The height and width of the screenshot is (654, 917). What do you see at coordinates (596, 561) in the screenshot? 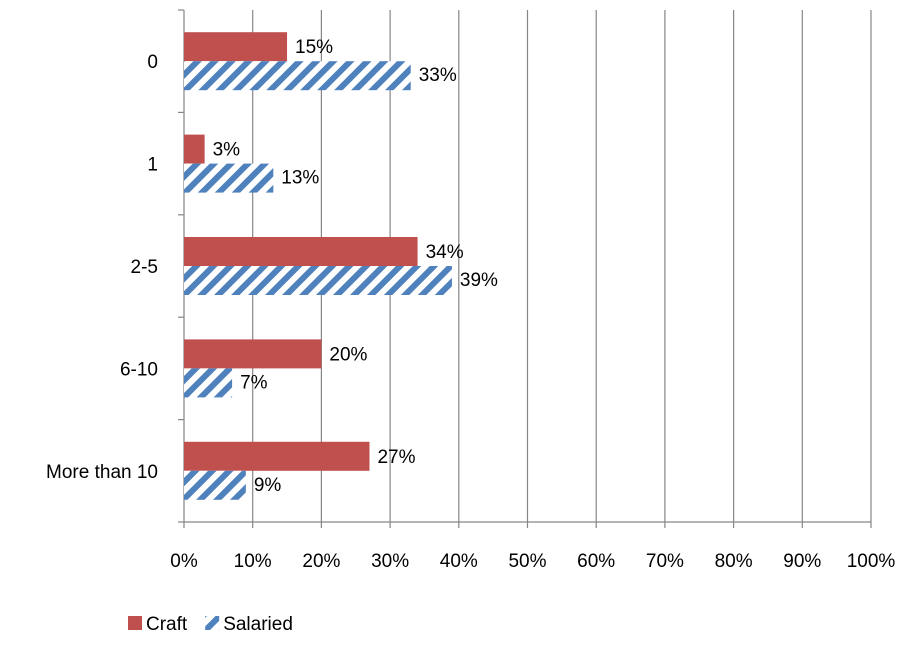
I see `x-tick-label: 60%` at bounding box center [596, 561].